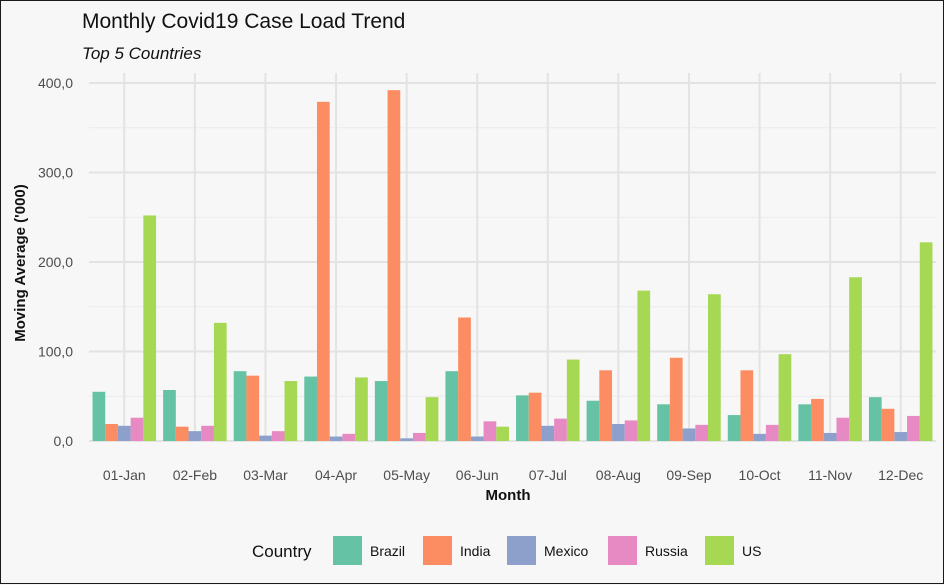 The width and height of the screenshot is (944, 585). What do you see at coordinates (508, 495) in the screenshot?
I see `x-axis-title: Month` at bounding box center [508, 495].